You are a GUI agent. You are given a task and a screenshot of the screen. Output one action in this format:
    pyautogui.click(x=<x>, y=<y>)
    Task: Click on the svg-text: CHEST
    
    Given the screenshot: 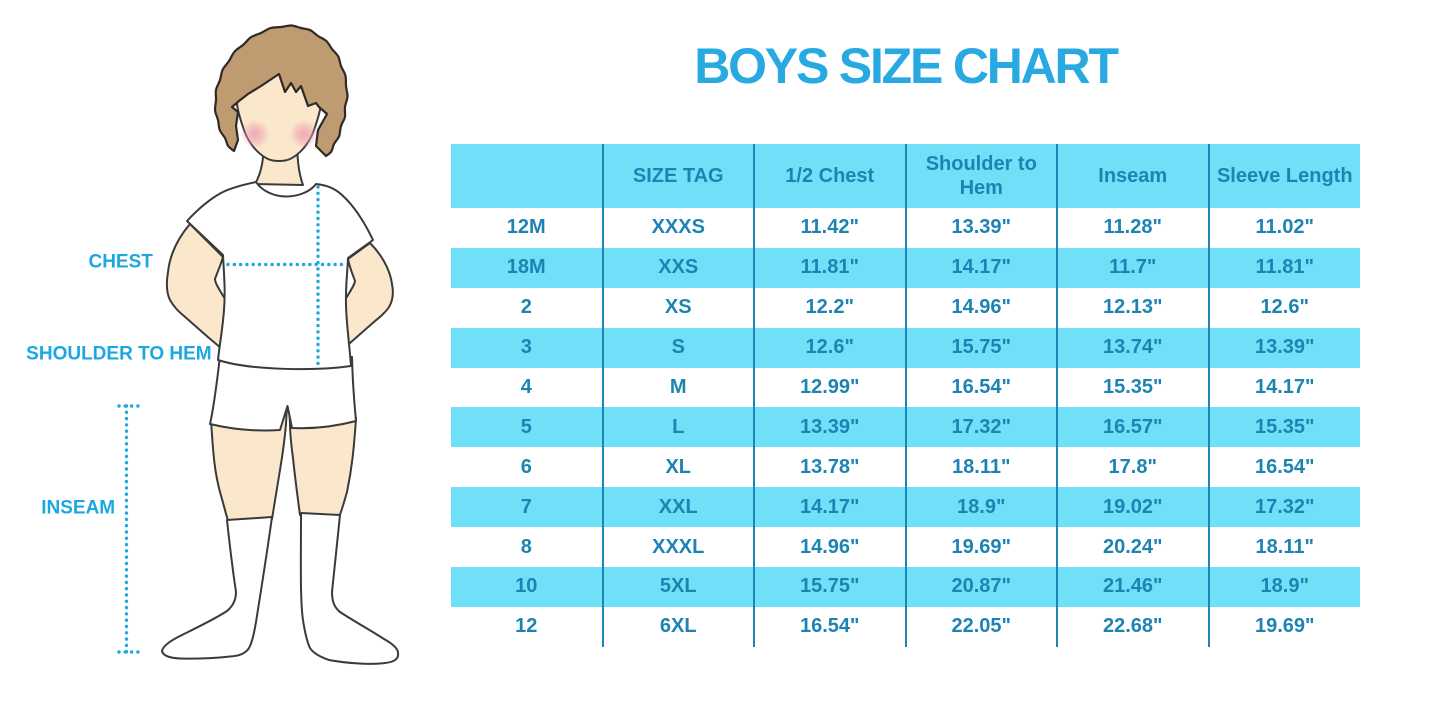 What is the action you would take?
    pyautogui.click(x=120, y=262)
    